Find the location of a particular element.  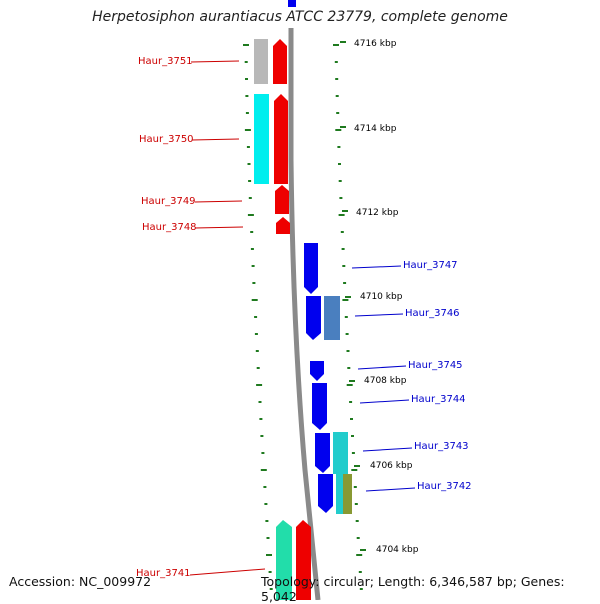

gene-haur-3743-cyan is located at coordinates (340, 453).